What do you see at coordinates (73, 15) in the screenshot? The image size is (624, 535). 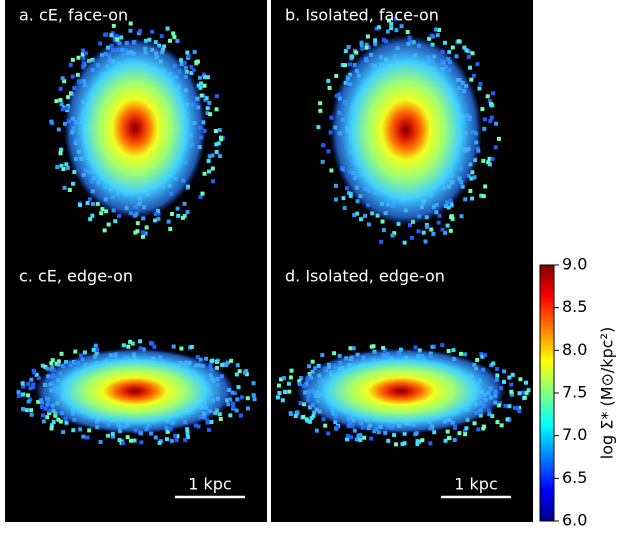 I see `panel-title: a. cE, face-on` at bounding box center [73, 15].